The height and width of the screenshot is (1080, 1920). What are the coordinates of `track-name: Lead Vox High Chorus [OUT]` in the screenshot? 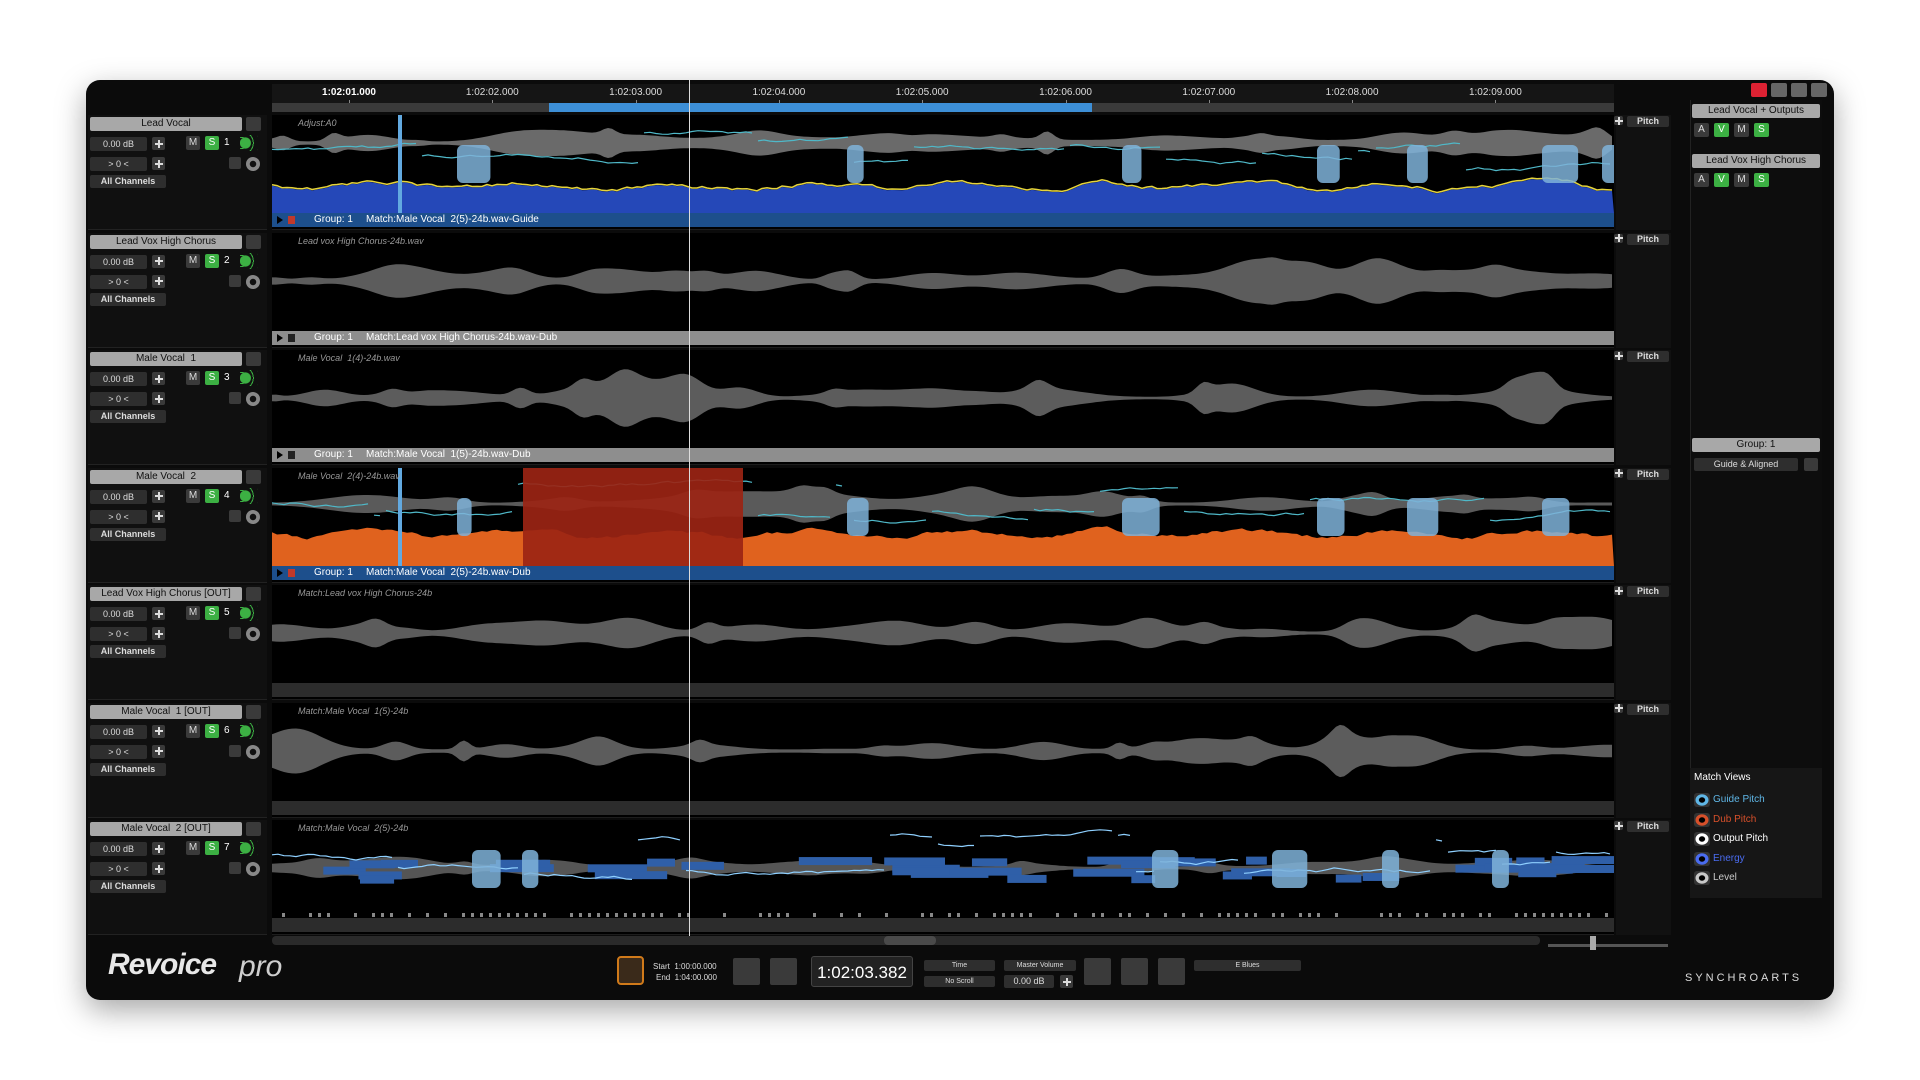 It's located at (166, 594).